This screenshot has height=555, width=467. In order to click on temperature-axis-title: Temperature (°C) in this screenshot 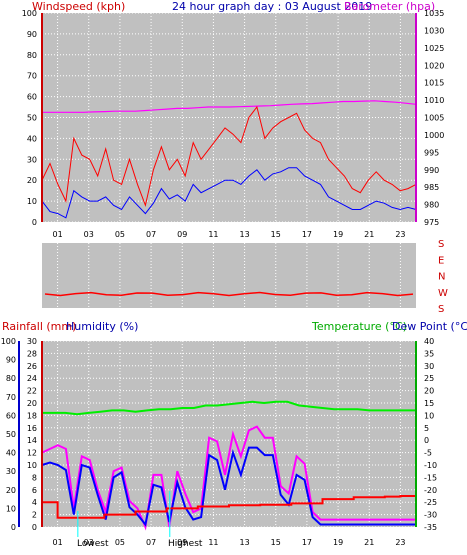, I will do `click(359, 326)`.